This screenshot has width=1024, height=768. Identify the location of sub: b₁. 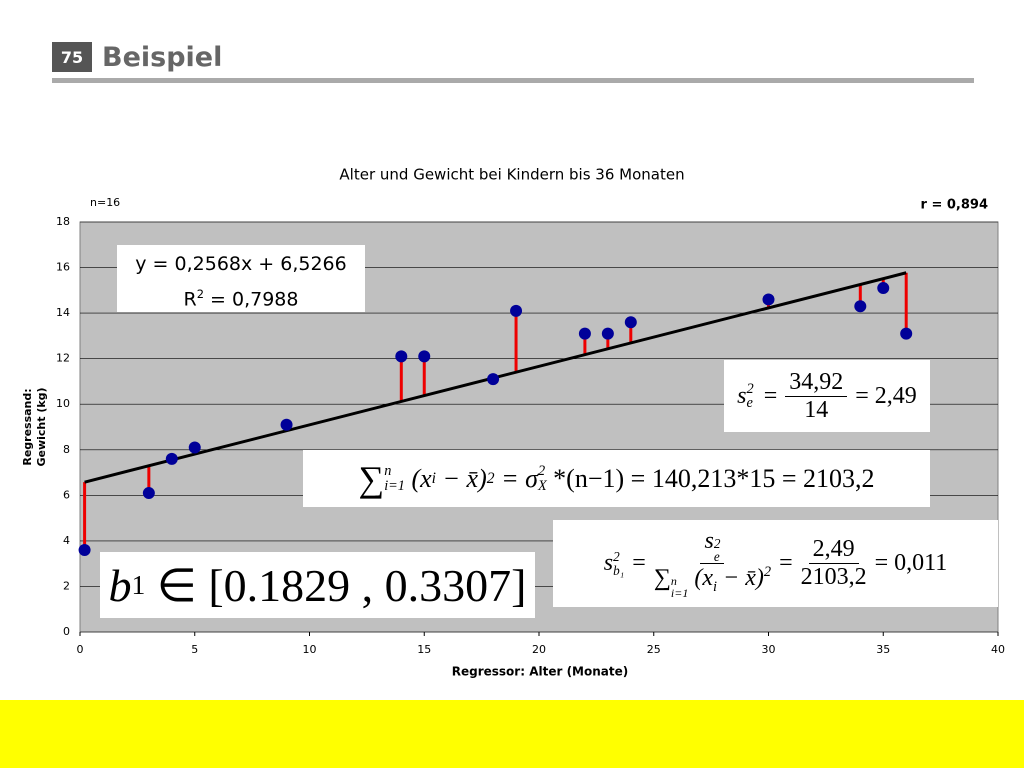
(619, 570).